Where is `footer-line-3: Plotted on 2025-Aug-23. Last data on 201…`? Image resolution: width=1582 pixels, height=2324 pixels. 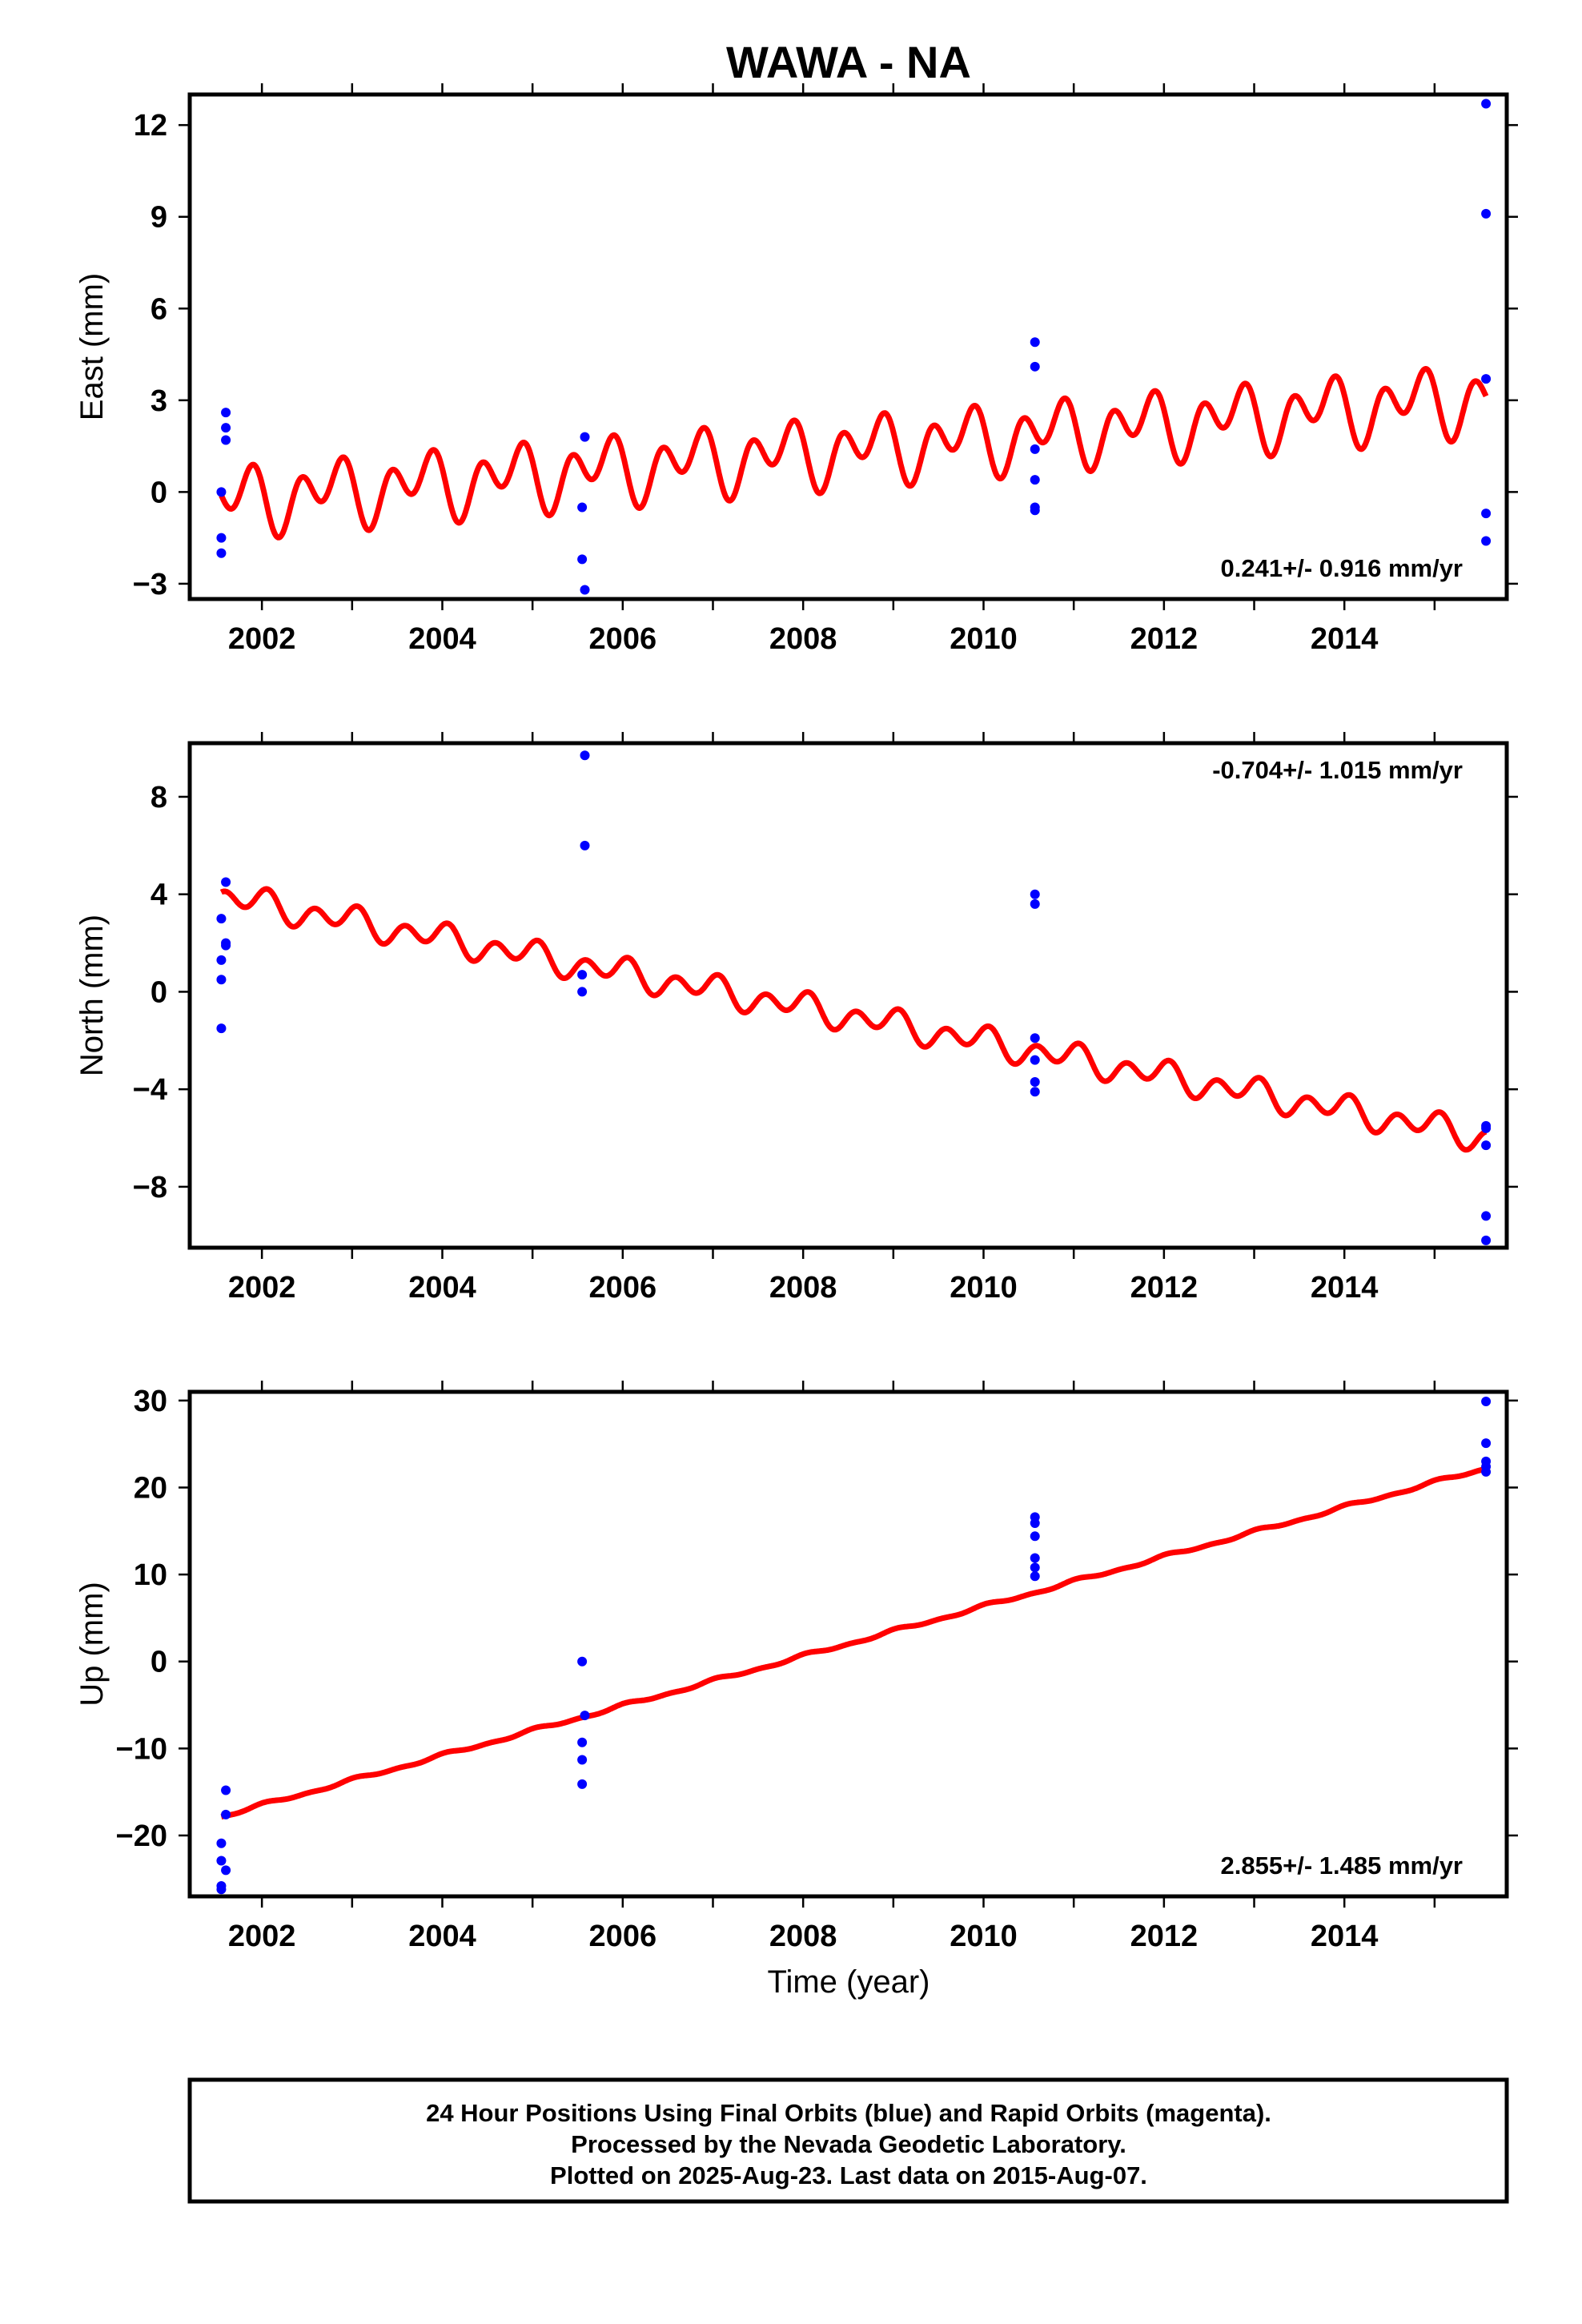
footer-line-3: Plotted on 2025-Aug-23. Last data on 201… is located at coordinates (848, 2175).